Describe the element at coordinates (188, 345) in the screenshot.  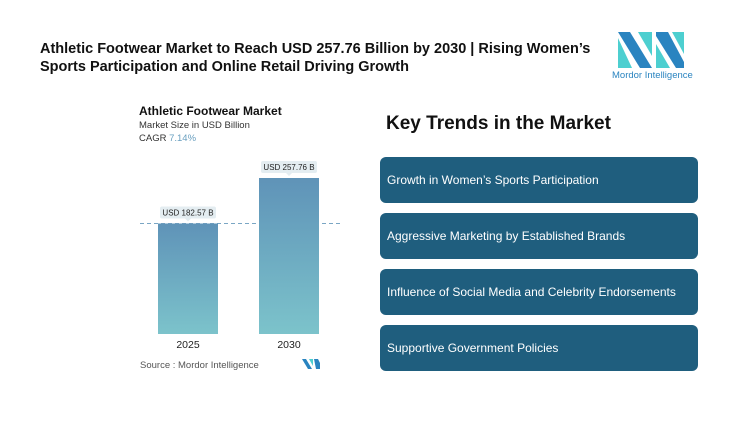
I see `x-tick-label: 2025` at that location.